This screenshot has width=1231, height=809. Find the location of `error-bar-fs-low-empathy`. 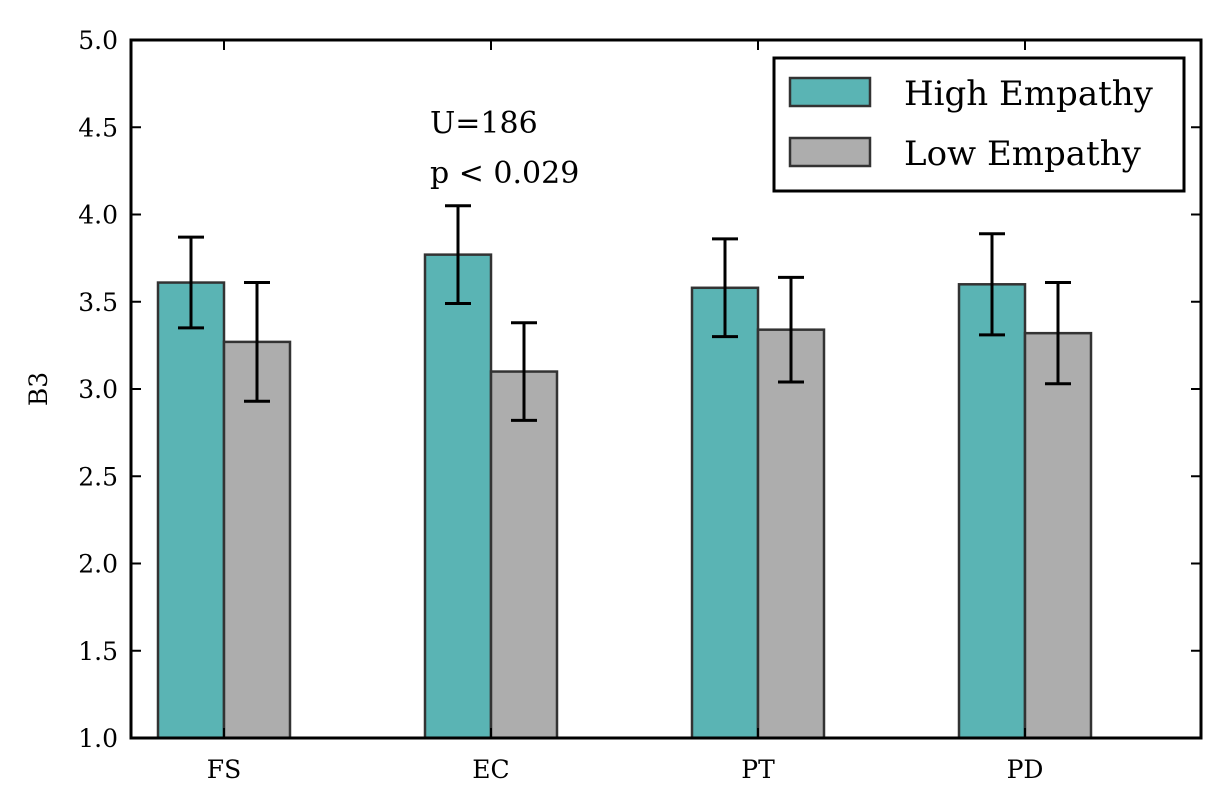

error-bar-fs-low-empathy is located at coordinates (257, 342).